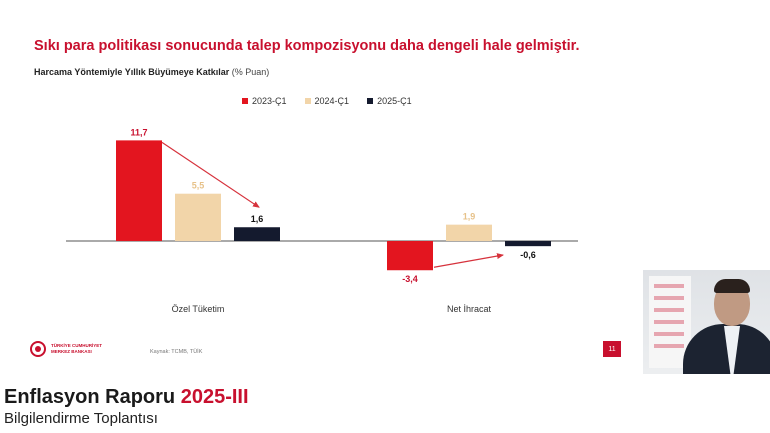  I want to click on chart-legend: 2023-Ç1 2024-Ç1 2025-Ç1, so click(327, 101).